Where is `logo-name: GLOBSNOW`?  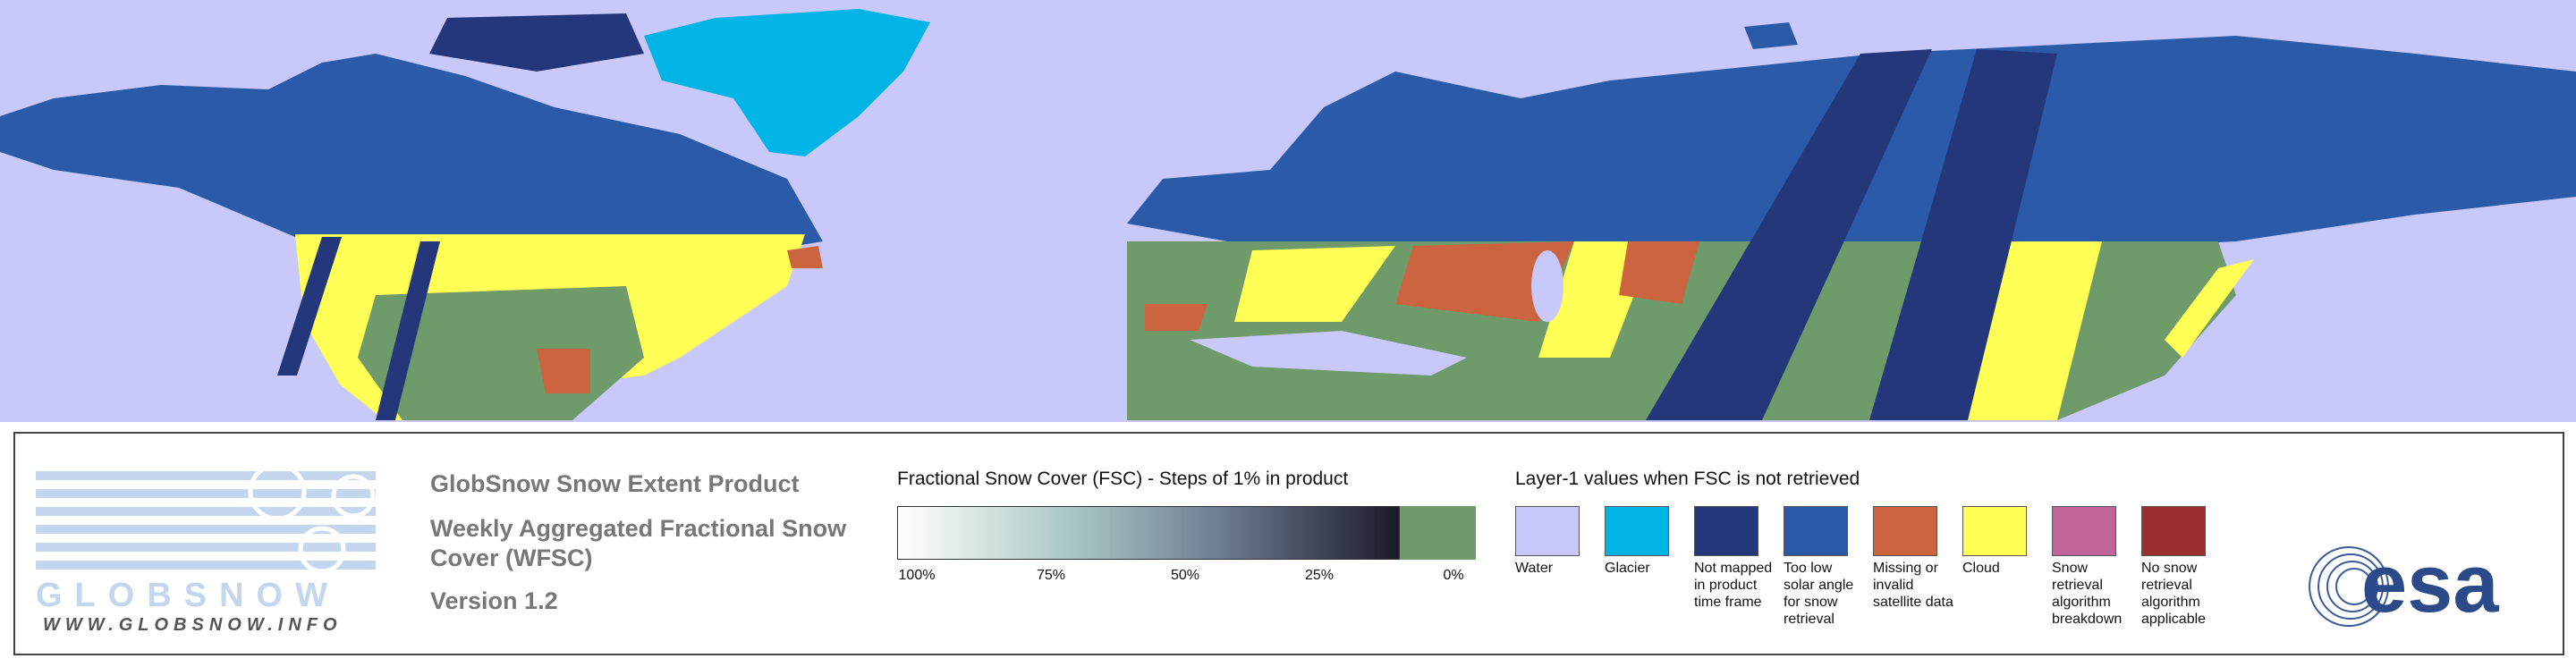 logo-name: GLOBSNOW is located at coordinates (188, 595).